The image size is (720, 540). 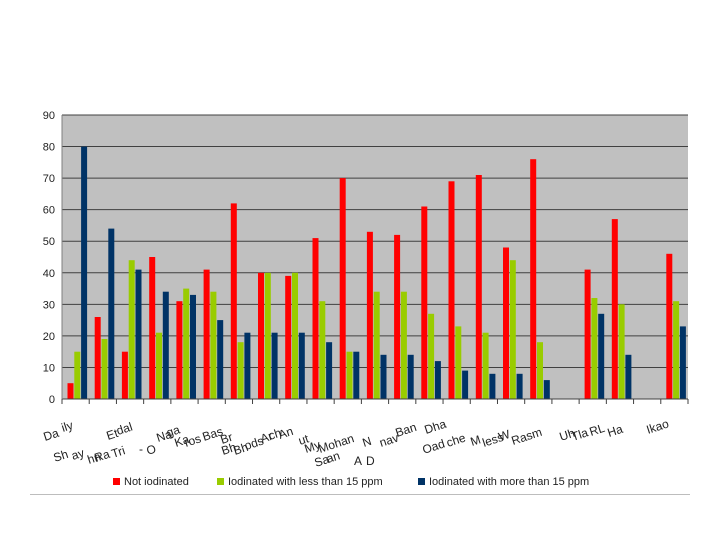 What do you see at coordinates (118, 452) in the screenshot?
I see `x-category-label: Tri` at bounding box center [118, 452].